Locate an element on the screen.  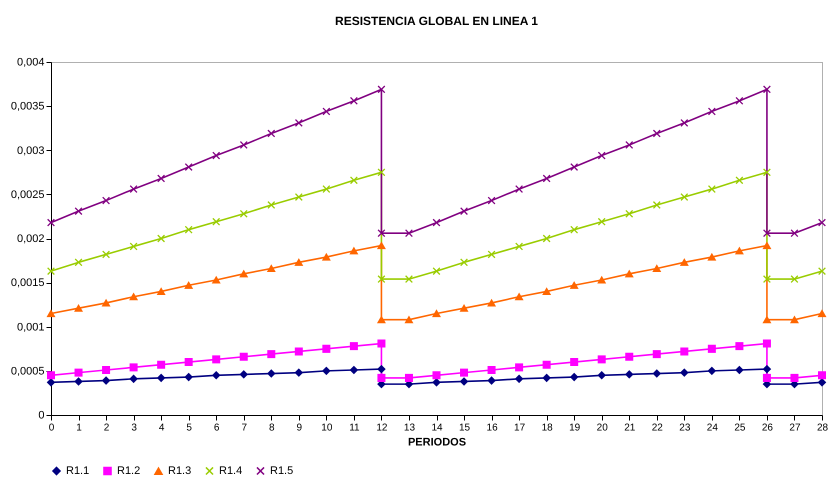
x-tick-label: 1 is located at coordinates (79, 428).